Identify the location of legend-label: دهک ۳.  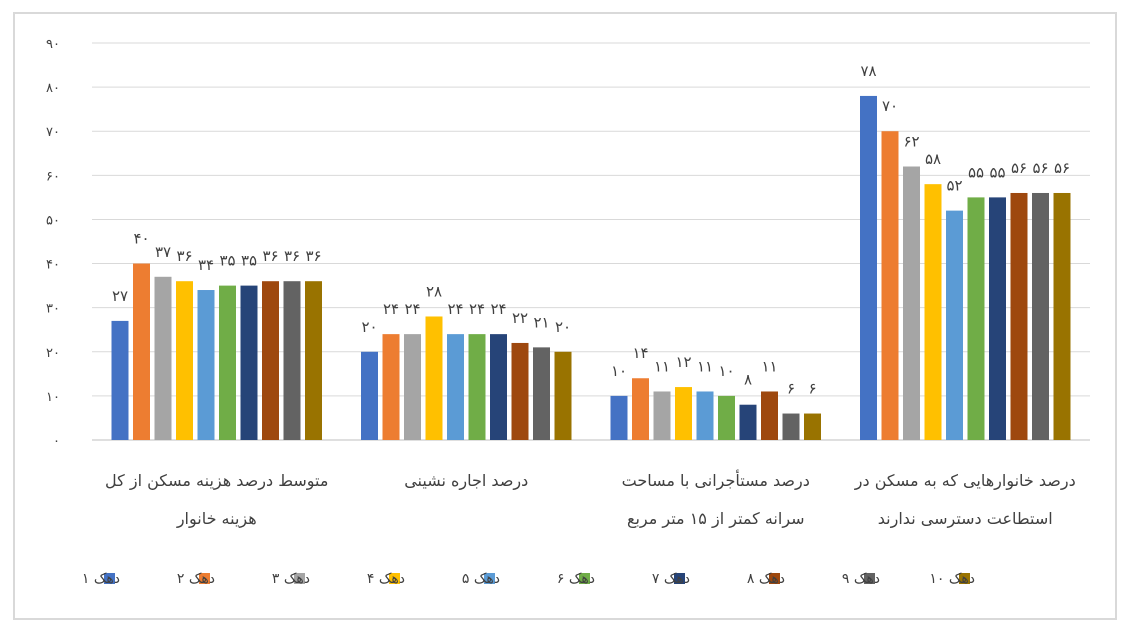
(291, 579).